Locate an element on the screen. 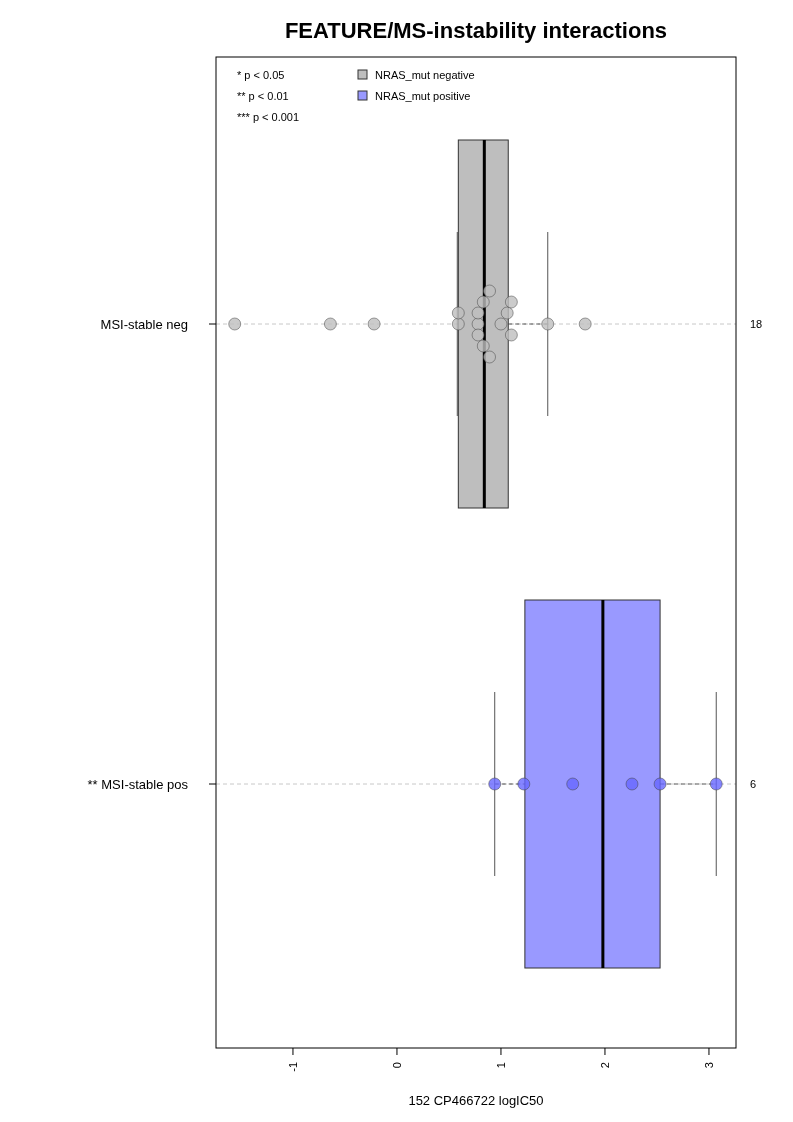 Image resolution: width=793 pixels, height=1122 pixels. x-tick-label: -1 is located at coordinates (292, 1067).